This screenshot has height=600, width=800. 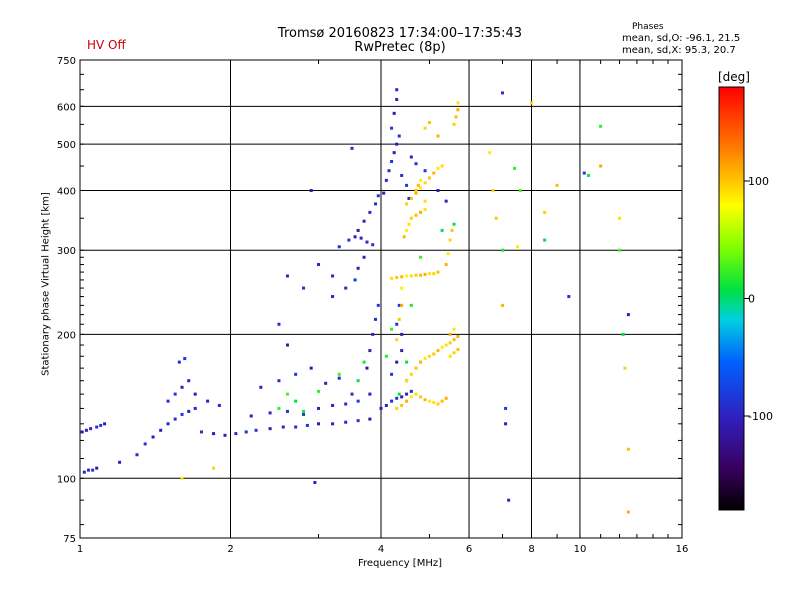 I want to click on x-tick-label: 2, so click(x=230, y=549).